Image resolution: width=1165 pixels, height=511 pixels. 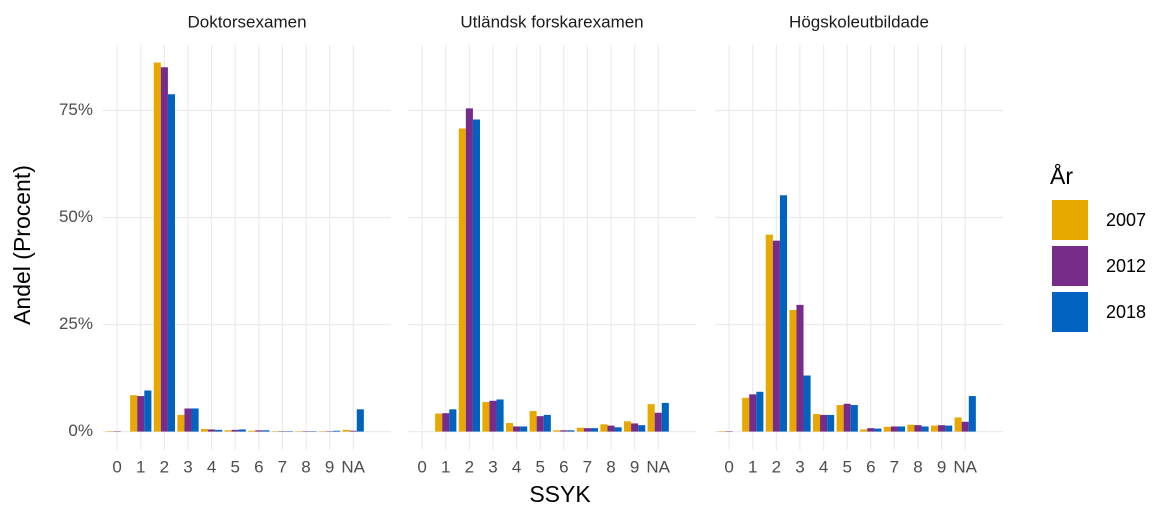 I want to click on legend-label: 2018, so click(x=1126, y=312).